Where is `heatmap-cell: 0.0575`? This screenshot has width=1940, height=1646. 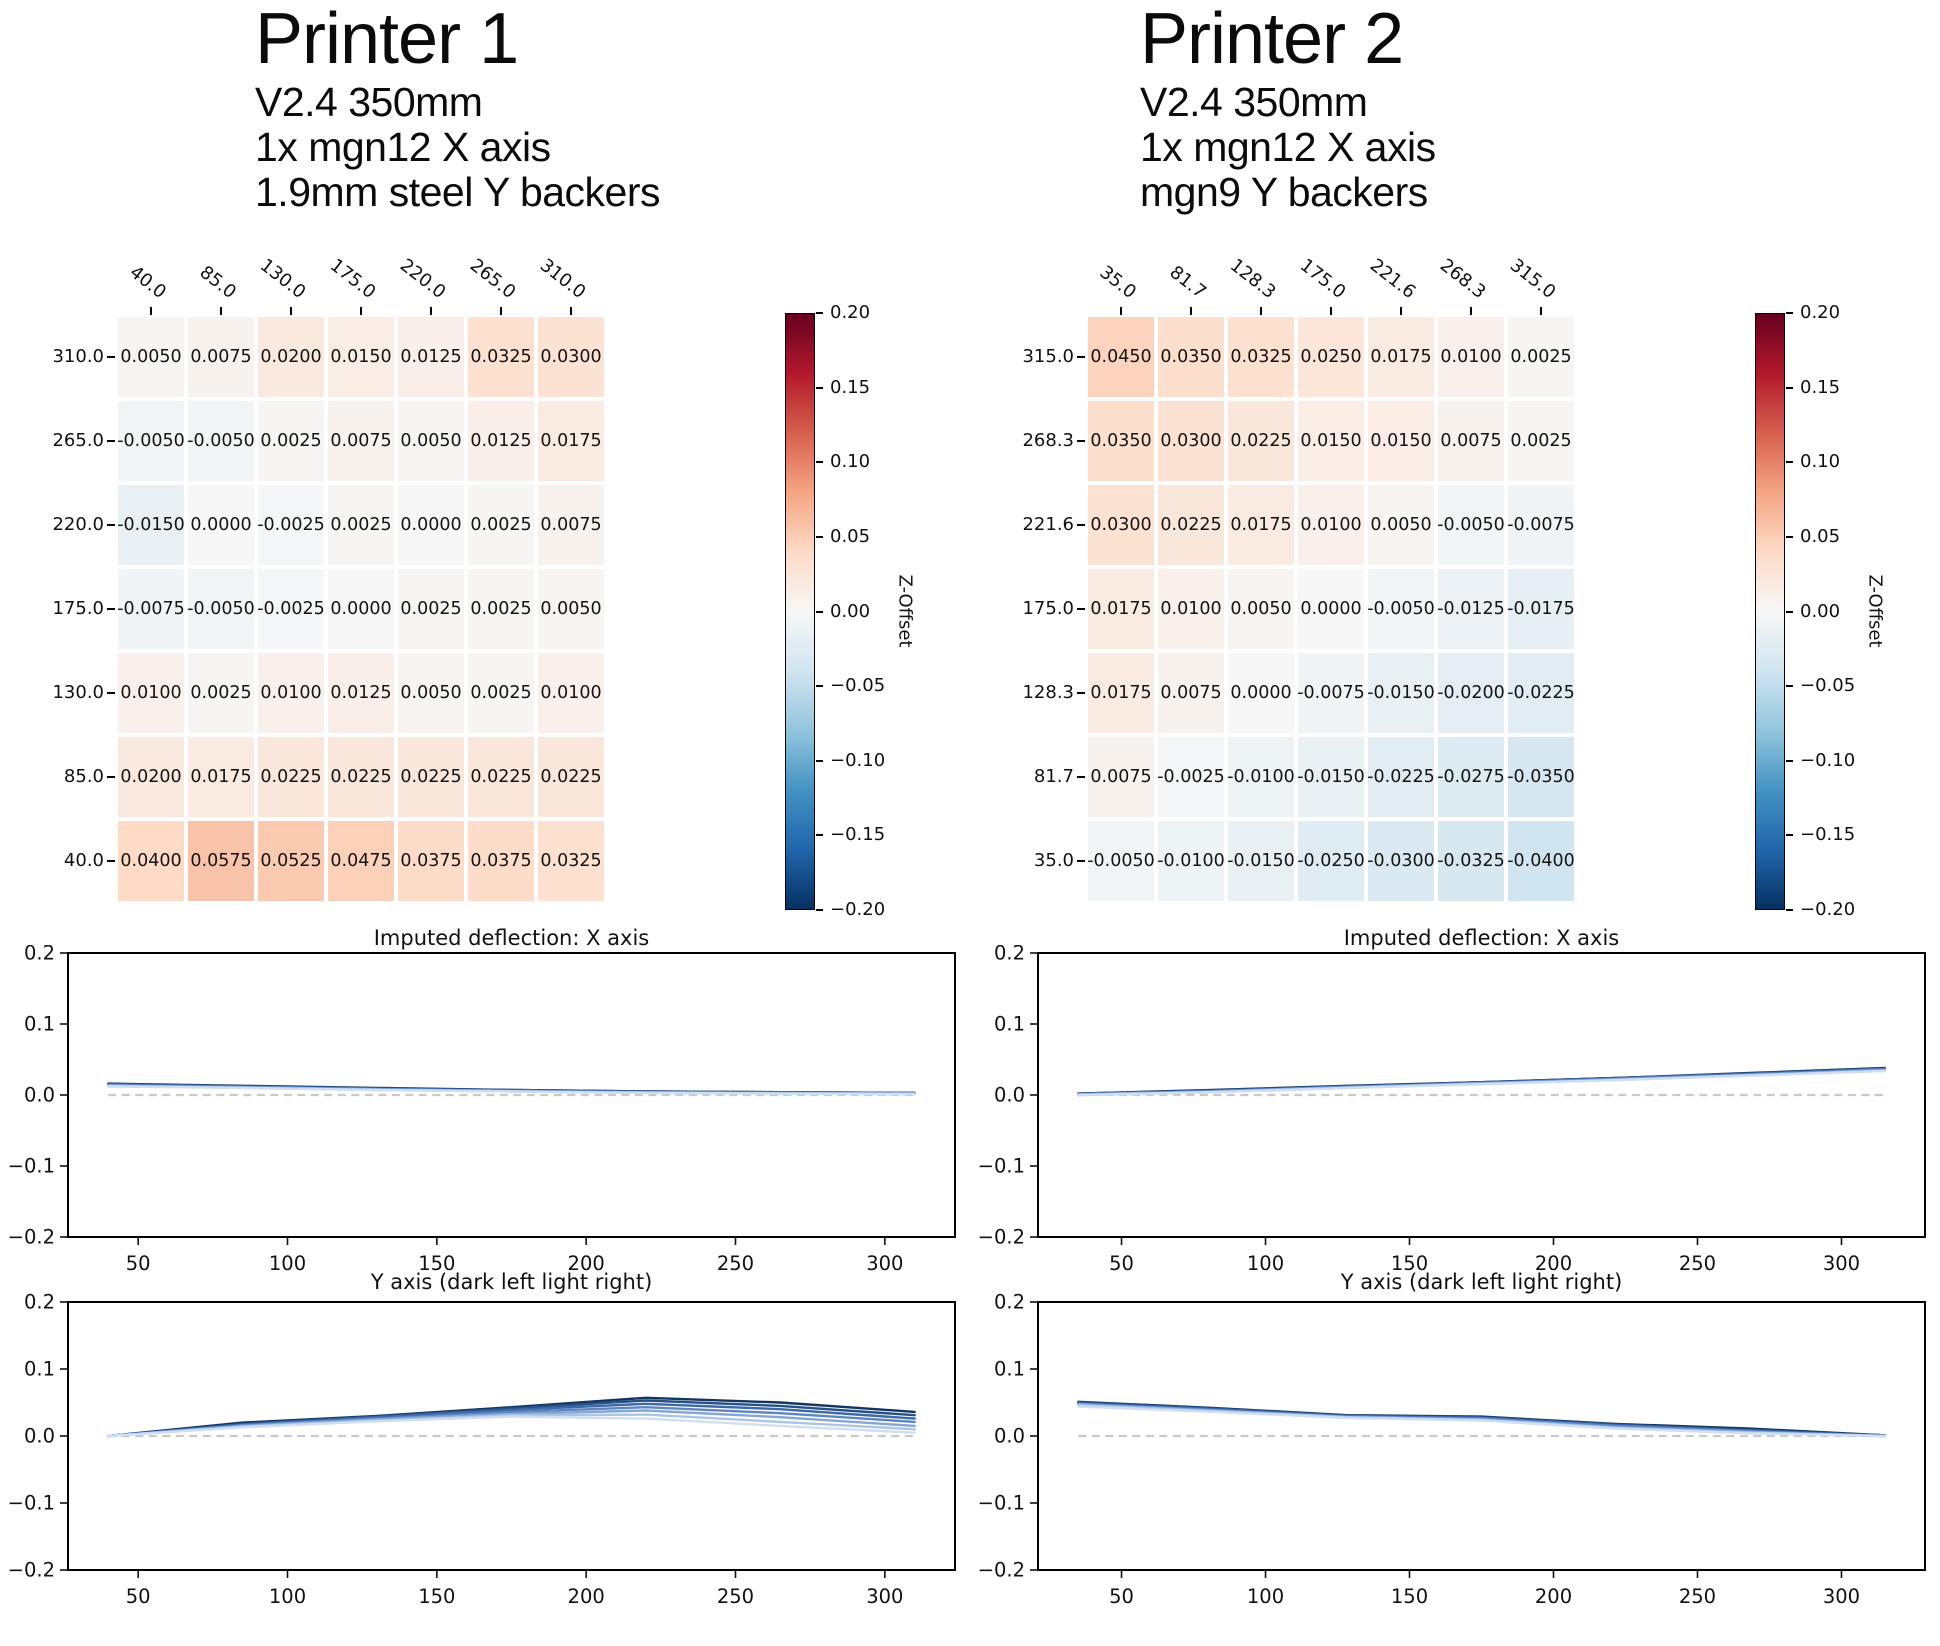 heatmap-cell: 0.0575 is located at coordinates (221, 861).